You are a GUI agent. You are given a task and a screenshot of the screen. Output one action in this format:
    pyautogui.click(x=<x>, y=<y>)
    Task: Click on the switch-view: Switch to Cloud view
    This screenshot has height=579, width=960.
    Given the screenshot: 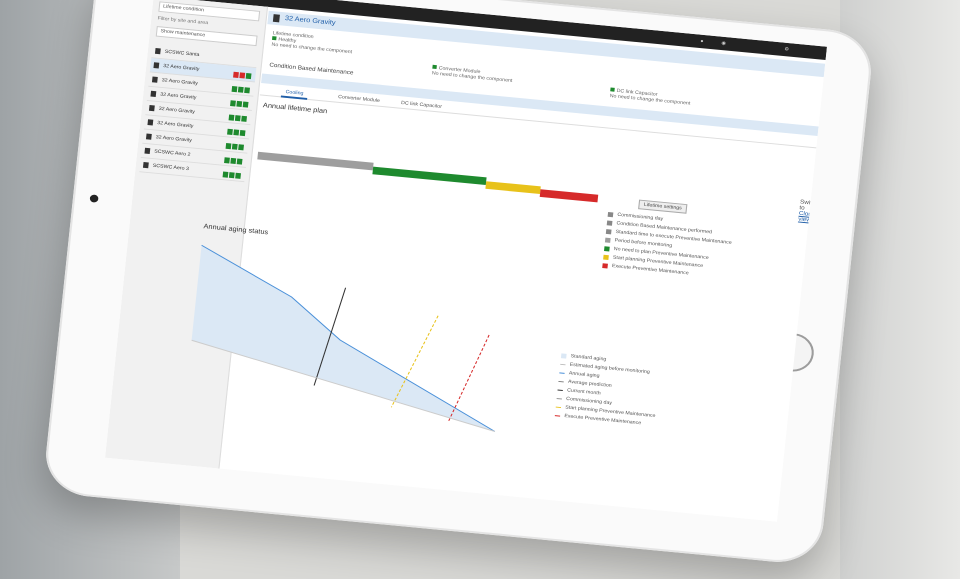 What is the action you would take?
    pyautogui.click(x=808, y=211)
    